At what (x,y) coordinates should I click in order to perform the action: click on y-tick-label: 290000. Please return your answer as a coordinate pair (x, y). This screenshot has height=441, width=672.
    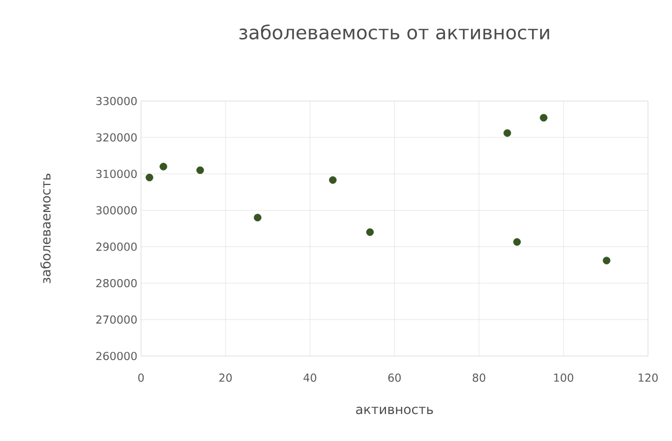
    Looking at the image, I should click on (116, 246).